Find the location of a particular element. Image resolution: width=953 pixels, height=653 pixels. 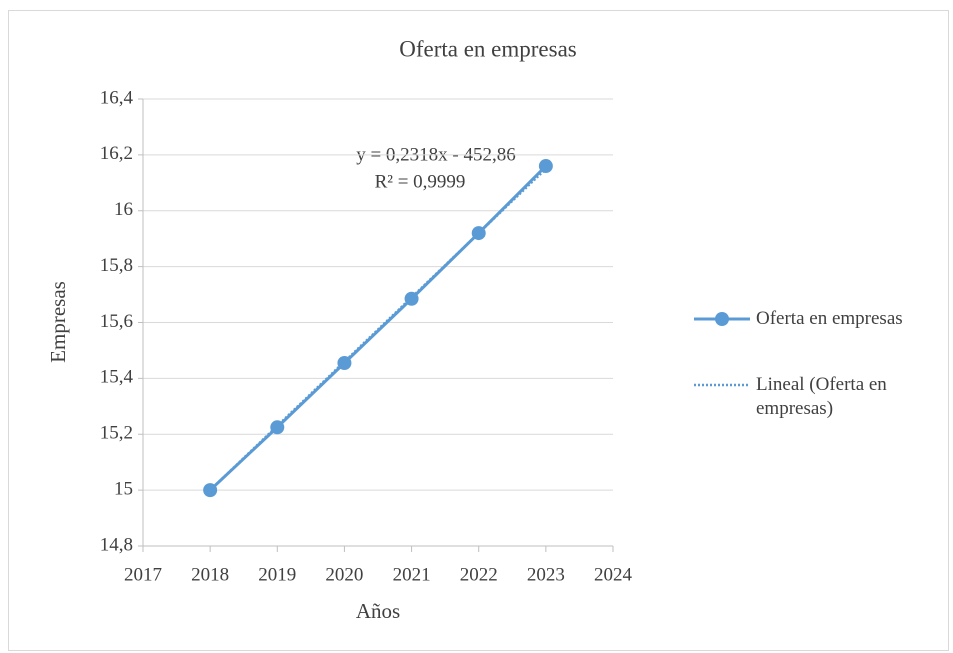

x-tick-label: 2024 is located at coordinates (613, 574).